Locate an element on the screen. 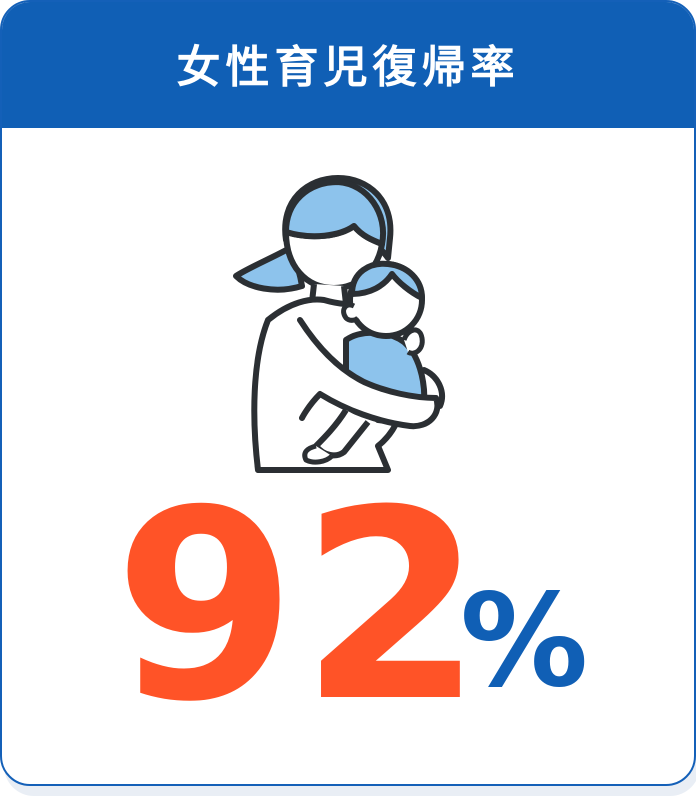 Image resolution: width=696 pixels, height=802 pixels. stat-unit: % is located at coordinates (524, 641).